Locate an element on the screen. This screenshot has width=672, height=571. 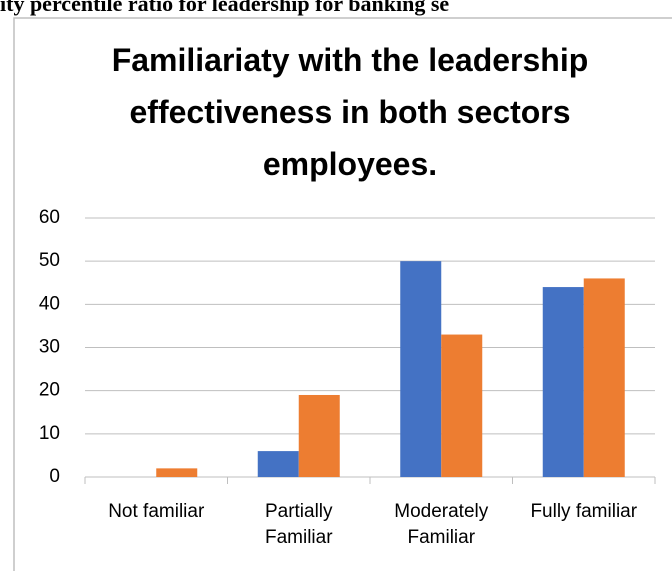
y-tick-label: 20 is located at coordinates (49, 390).